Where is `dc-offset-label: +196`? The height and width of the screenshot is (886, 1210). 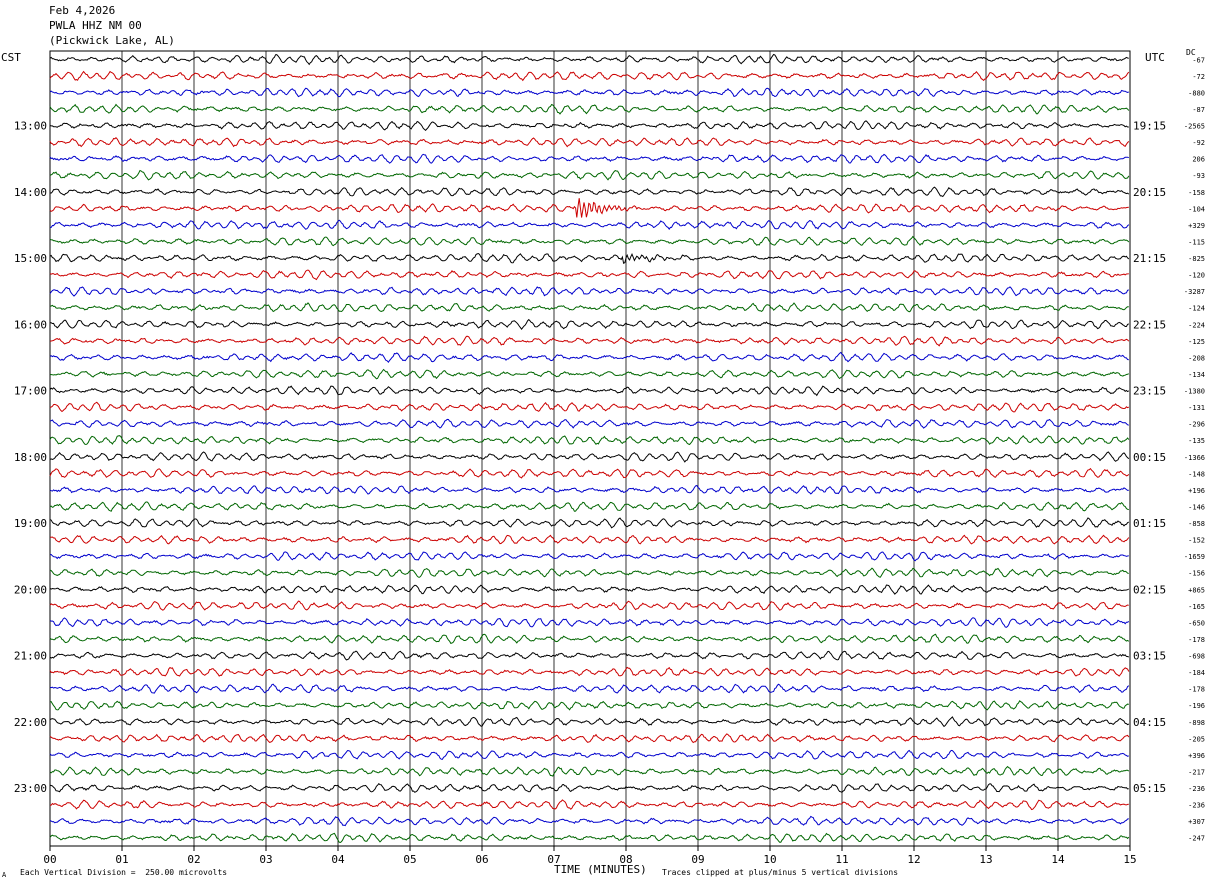
dc-offset-label: +196 is located at coordinates (1196, 491).